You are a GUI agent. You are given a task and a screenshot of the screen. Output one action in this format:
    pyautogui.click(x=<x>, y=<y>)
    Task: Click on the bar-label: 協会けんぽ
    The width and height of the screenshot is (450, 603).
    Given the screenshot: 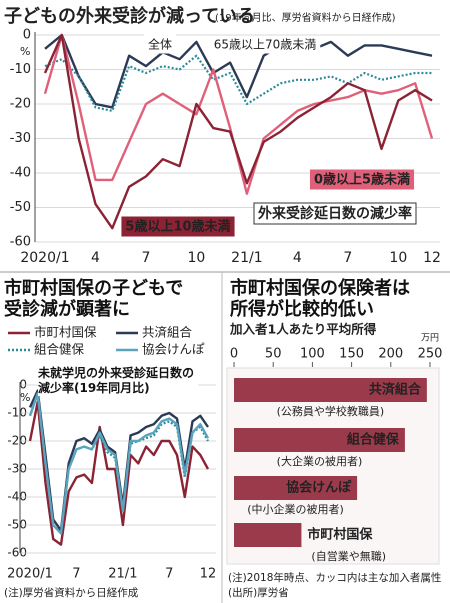 What is the action you would take?
    pyautogui.click(x=319, y=488)
    